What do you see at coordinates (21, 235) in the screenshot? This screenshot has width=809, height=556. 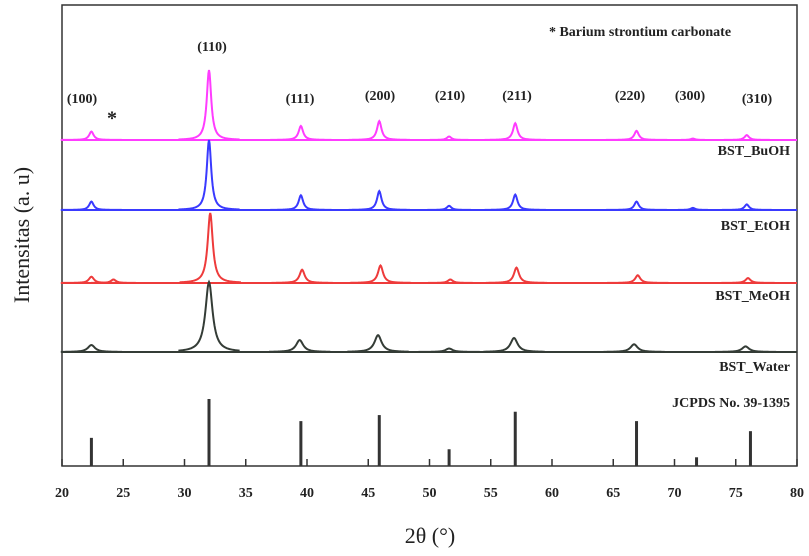 I see `y-axis-label: Intensitas (a. u)` at bounding box center [21, 235].